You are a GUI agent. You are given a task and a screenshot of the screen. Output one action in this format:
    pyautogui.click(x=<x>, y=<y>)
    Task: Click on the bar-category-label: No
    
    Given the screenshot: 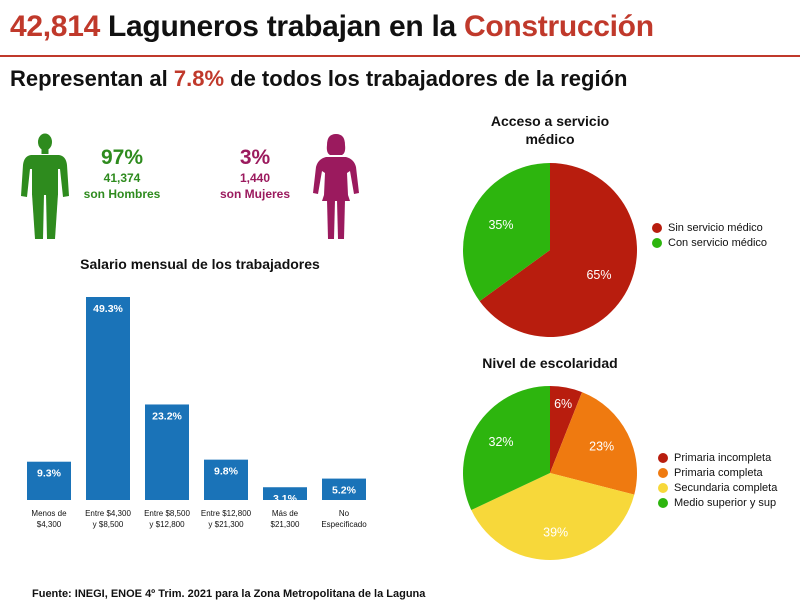 What is the action you would take?
    pyautogui.click(x=344, y=513)
    